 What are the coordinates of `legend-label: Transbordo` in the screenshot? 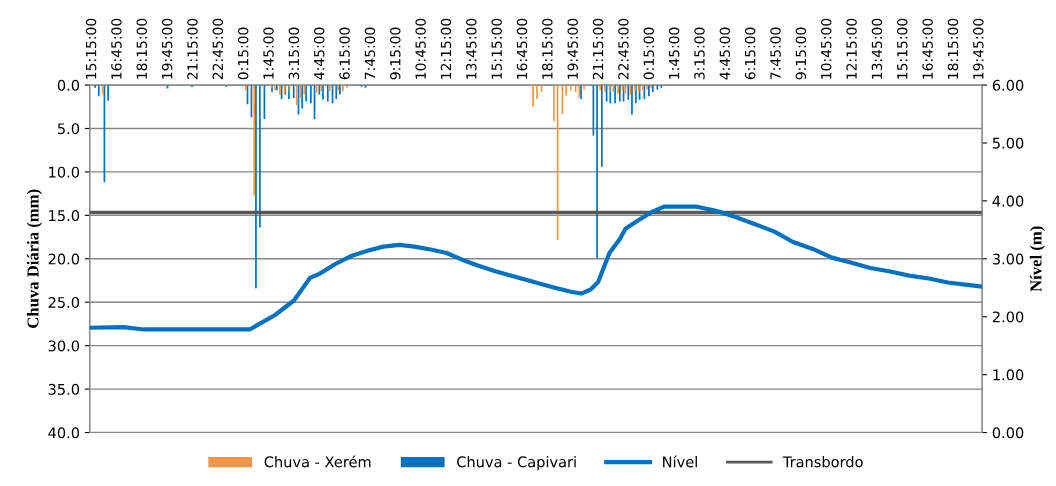 It's located at (822, 462).